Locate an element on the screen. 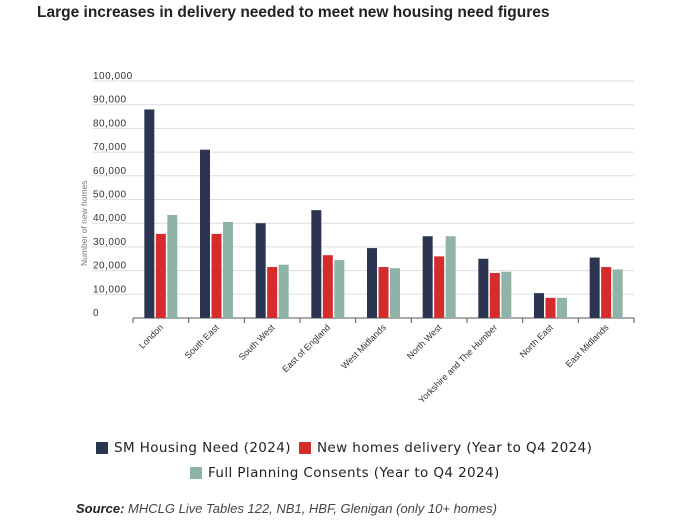  legend-item-new-homes-delivery: New homes delivery (Year to Q4 2024) is located at coordinates (445, 448).